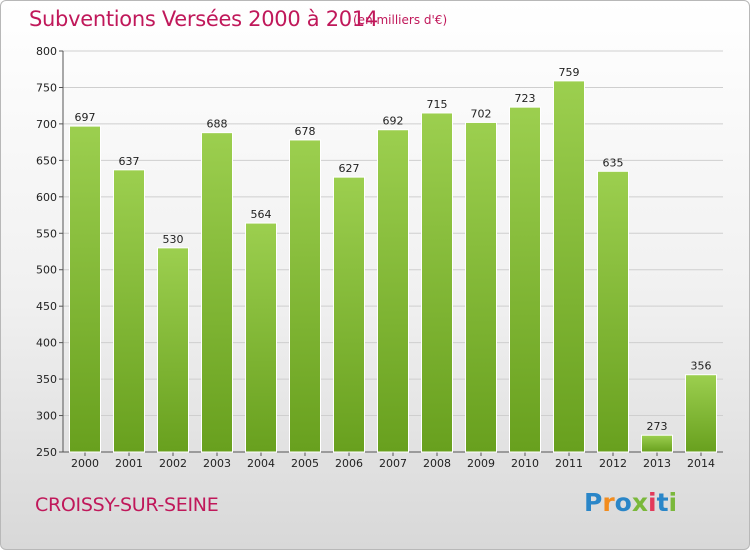  Describe the element at coordinates (393, 121) in the screenshot. I see `value-label-2007: 692` at that location.